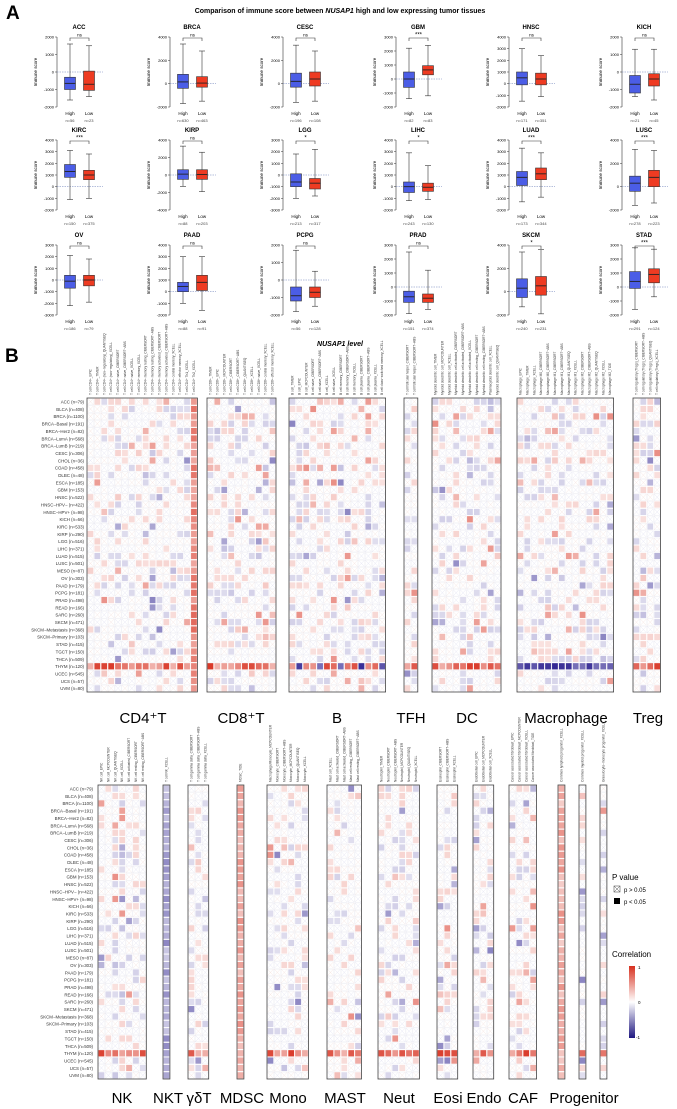  I want to click on panel-title: KICH, so click(644, 28).